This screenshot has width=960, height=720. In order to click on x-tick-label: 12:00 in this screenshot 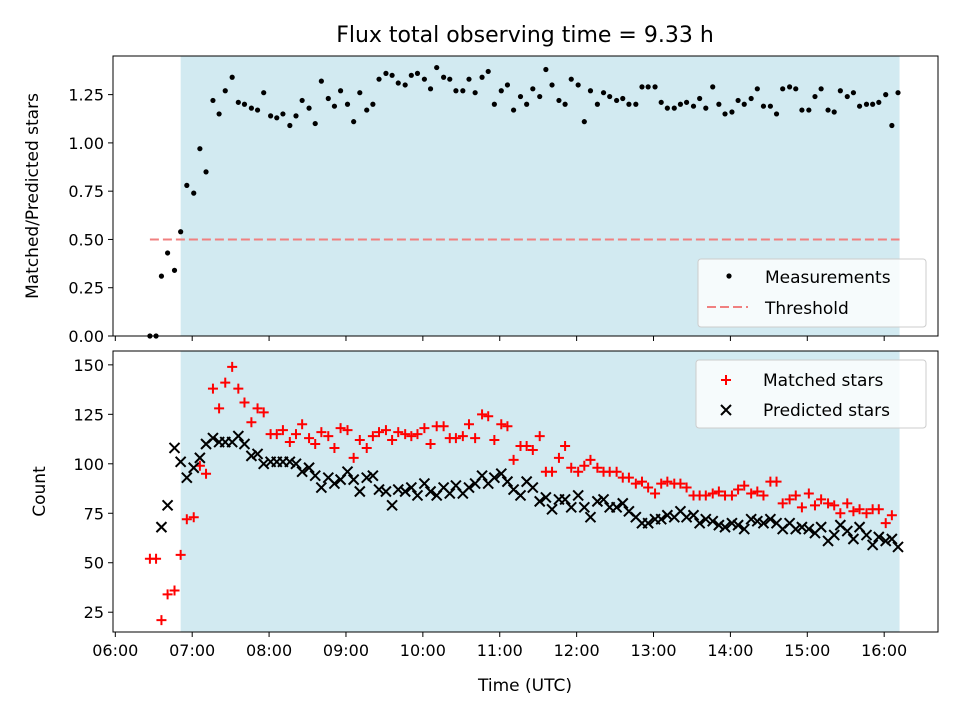, I will do `click(577, 650)`.